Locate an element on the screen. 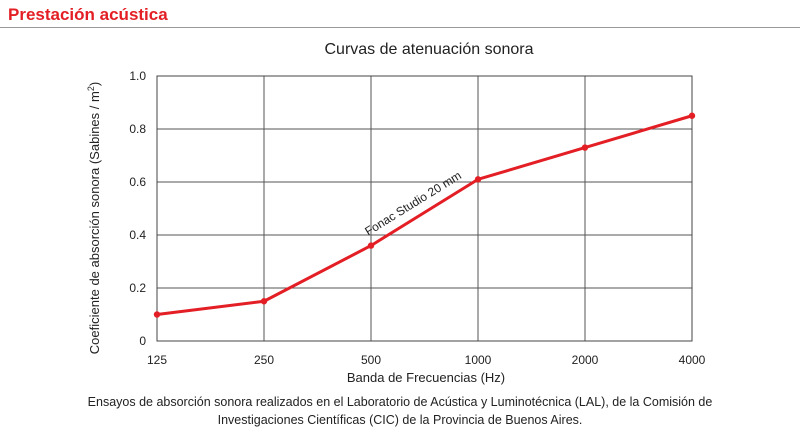  x-tick-label: 1000 is located at coordinates (478, 360).